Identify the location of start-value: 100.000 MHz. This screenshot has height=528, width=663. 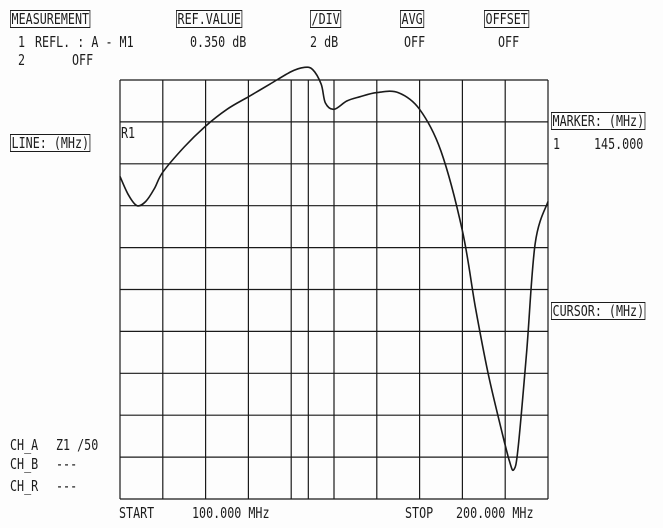
(231, 513).